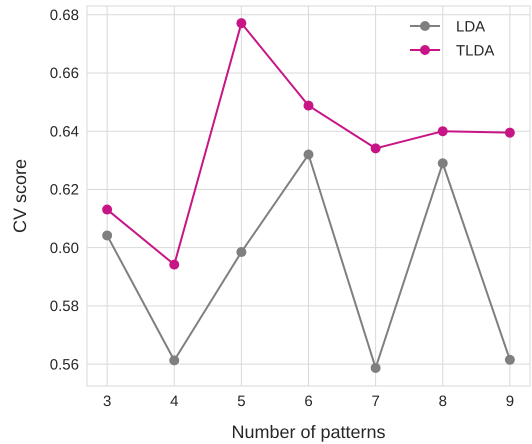 The width and height of the screenshot is (532, 444). I want to click on y-axis-title: CV score, so click(20, 196).